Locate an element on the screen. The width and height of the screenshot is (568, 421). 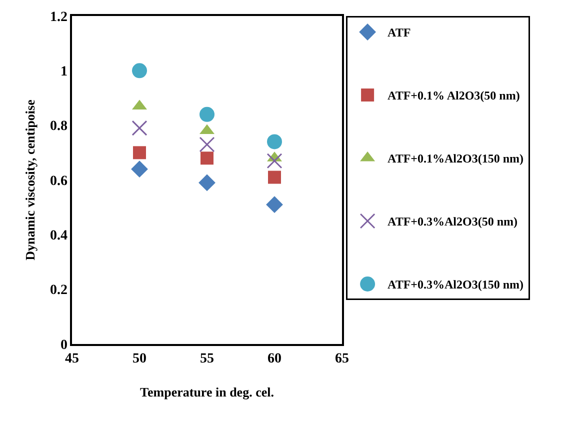
legend-label: ATF is located at coordinates (399, 33).